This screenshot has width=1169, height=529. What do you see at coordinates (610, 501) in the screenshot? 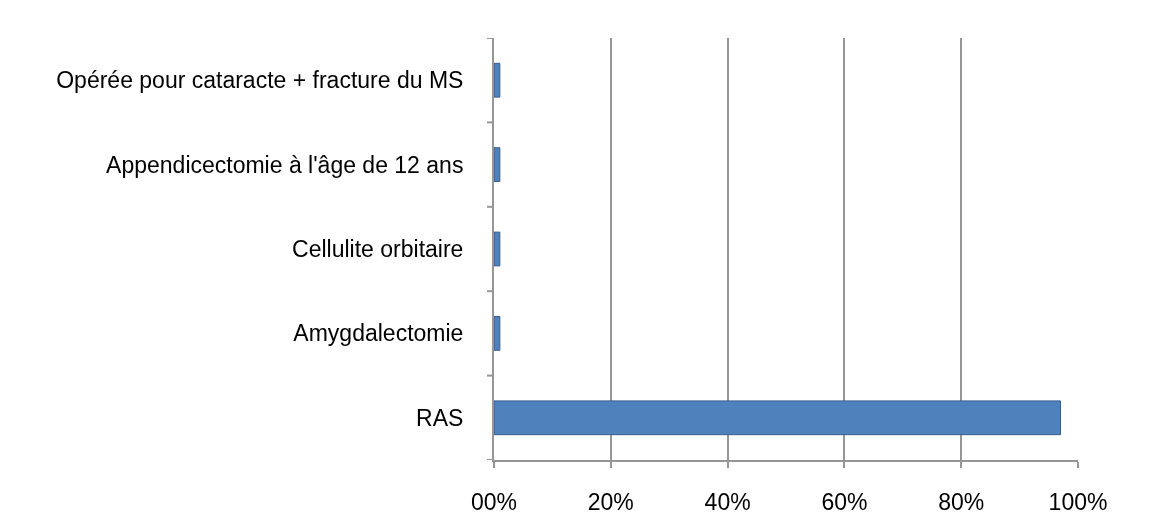
I see `x-tick-label: 20%` at bounding box center [610, 501].